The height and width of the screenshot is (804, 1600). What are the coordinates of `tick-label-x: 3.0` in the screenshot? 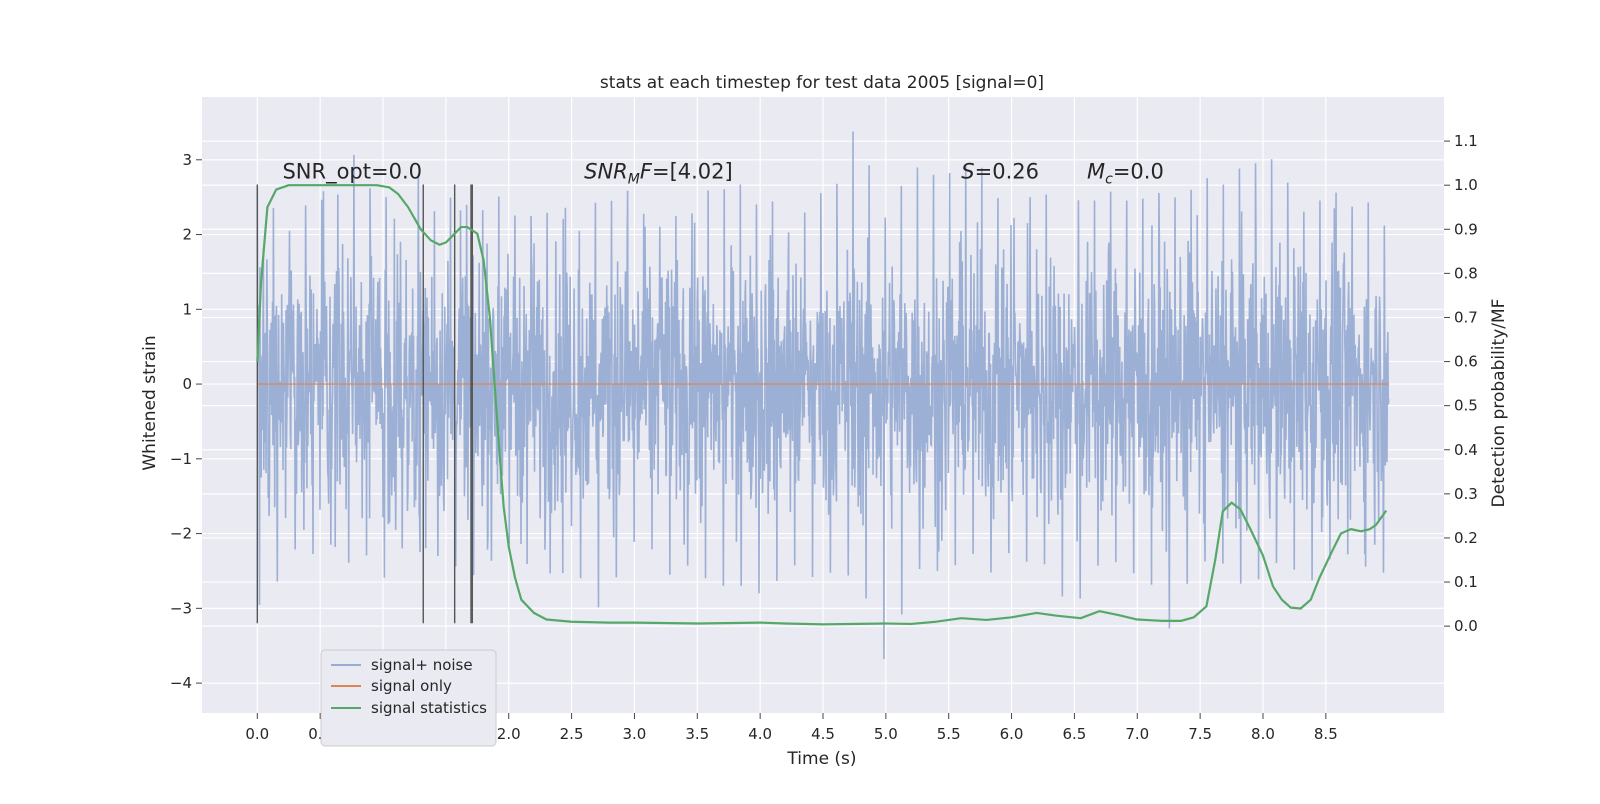 It's located at (635, 734).